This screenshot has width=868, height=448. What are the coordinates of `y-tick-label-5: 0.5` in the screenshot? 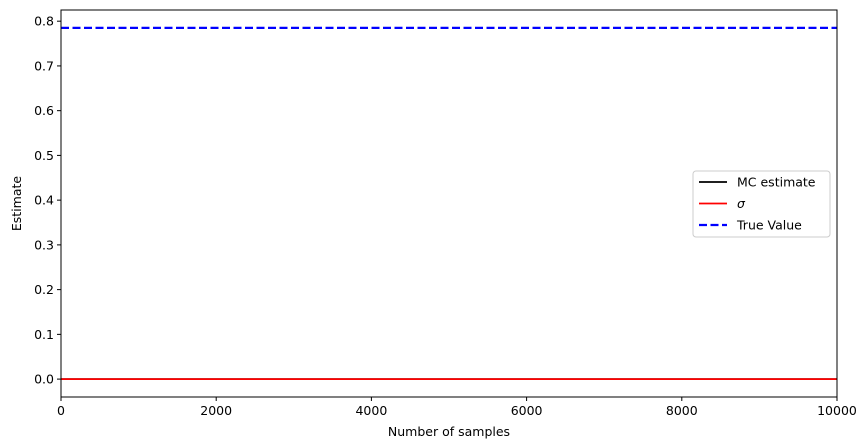 It's located at (44, 155).